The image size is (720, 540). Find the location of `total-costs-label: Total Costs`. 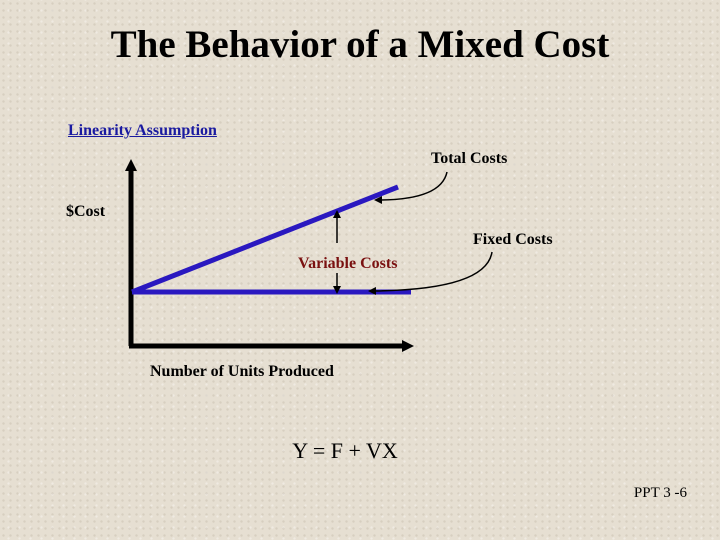

total-costs-label: Total Costs is located at coordinates (469, 158).